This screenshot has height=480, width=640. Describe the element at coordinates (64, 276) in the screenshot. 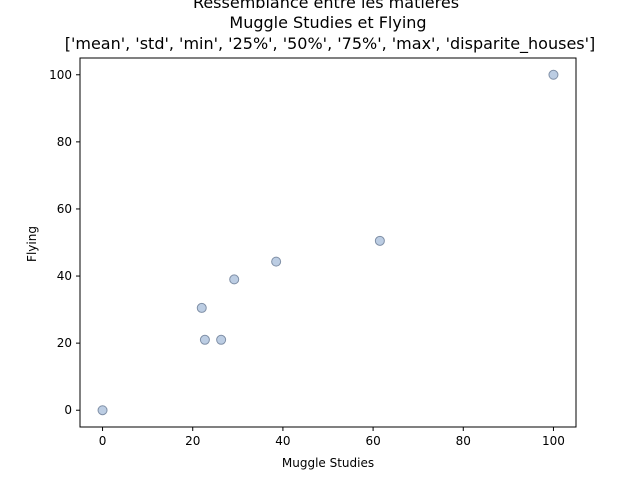

I see `y-tick-label: 40` at that location.